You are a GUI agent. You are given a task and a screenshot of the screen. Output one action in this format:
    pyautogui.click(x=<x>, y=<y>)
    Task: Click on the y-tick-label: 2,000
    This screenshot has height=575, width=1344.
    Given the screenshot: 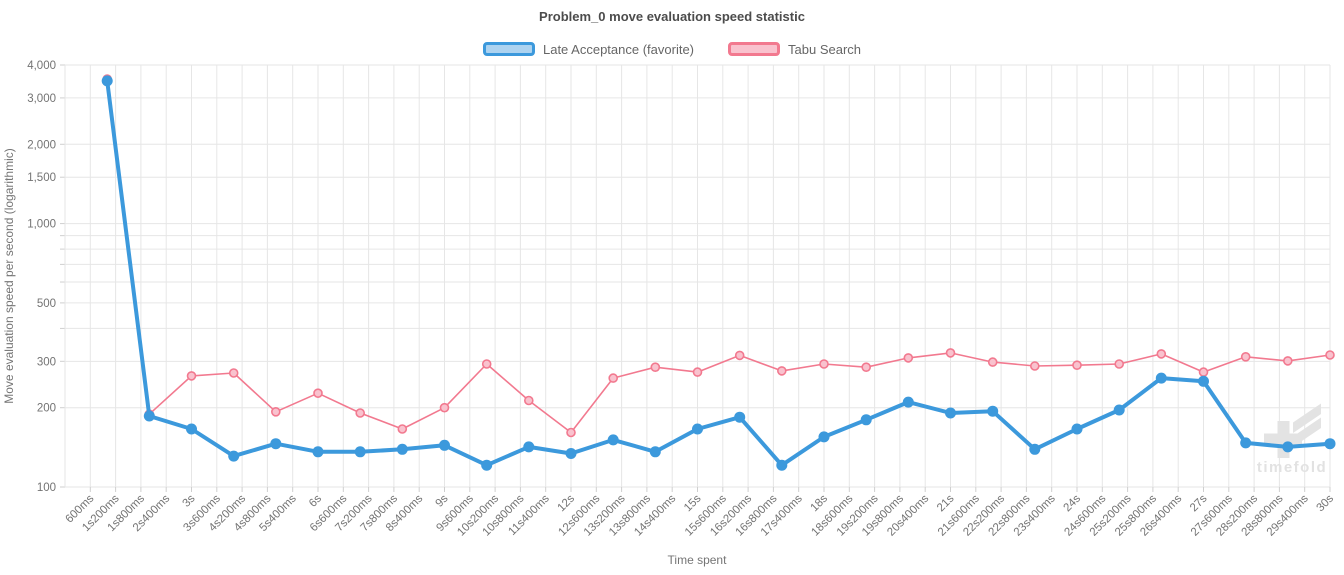 What is the action you would take?
    pyautogui.click(x=41, y=145)
    